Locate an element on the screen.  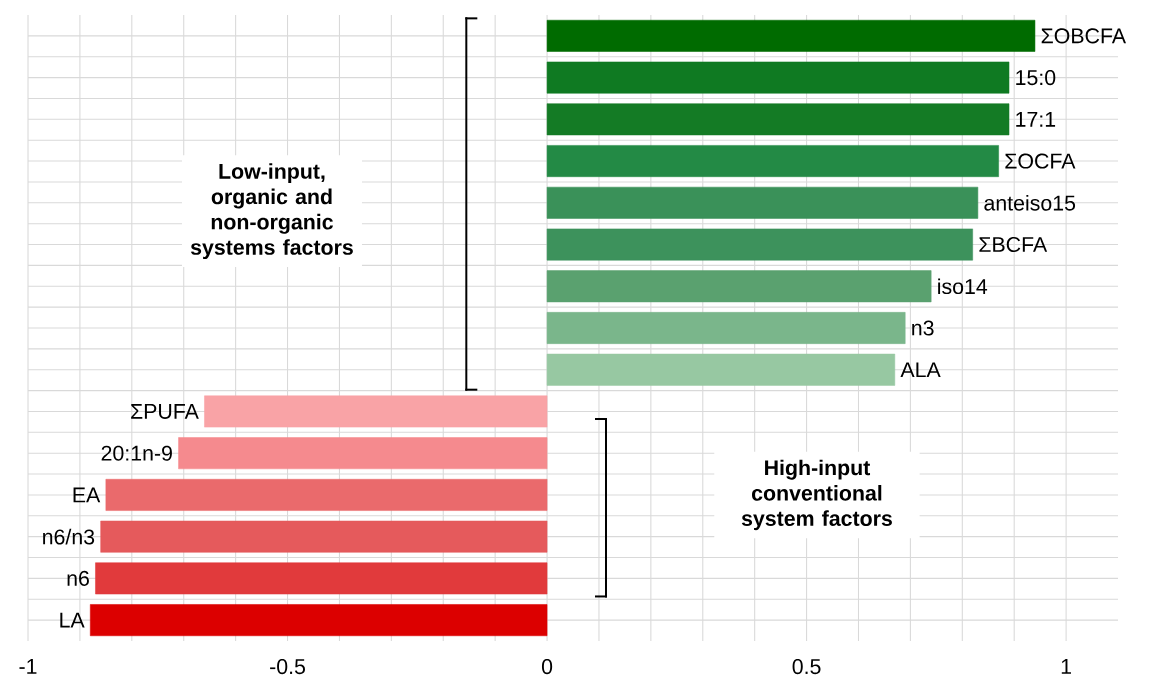
y-tick-label: anteiso15 is located at coordinates (1030, 202).